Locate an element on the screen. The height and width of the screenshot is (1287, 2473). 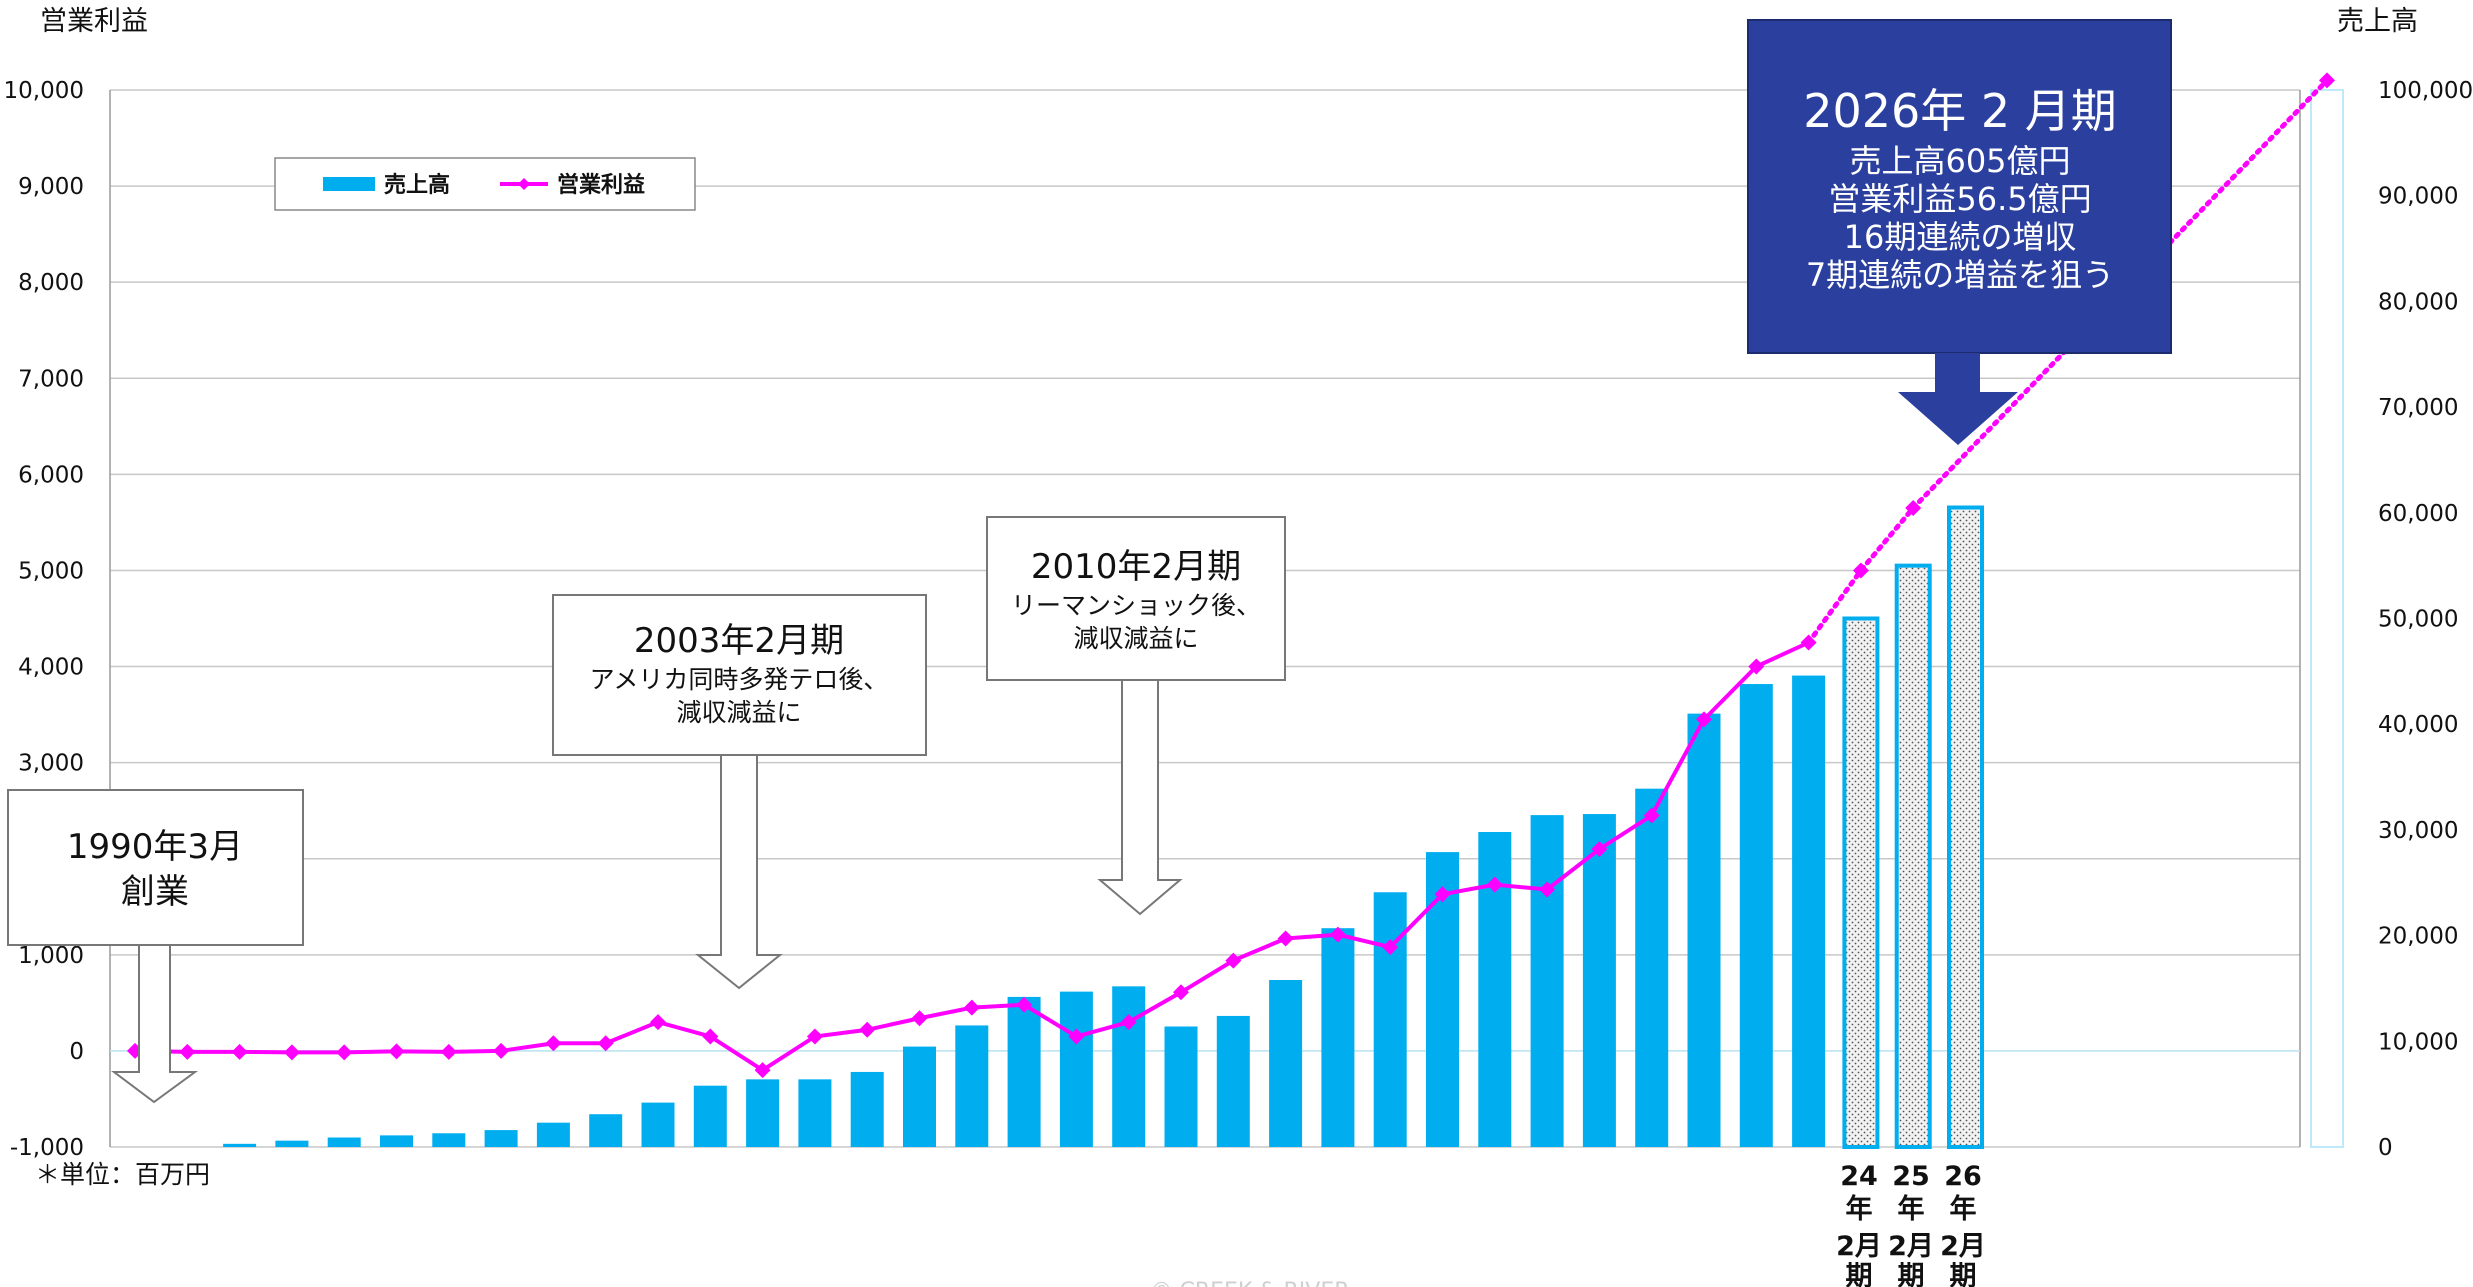
unit-note: ＊単位：百万円 is located at coordinates (122, 1174).